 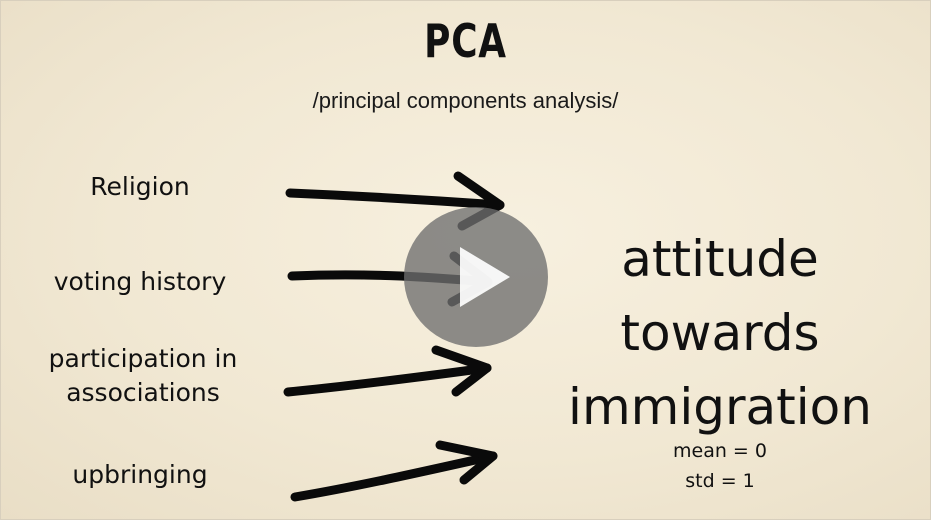 I want to click on video-play-button, so click(x=476, y=277).